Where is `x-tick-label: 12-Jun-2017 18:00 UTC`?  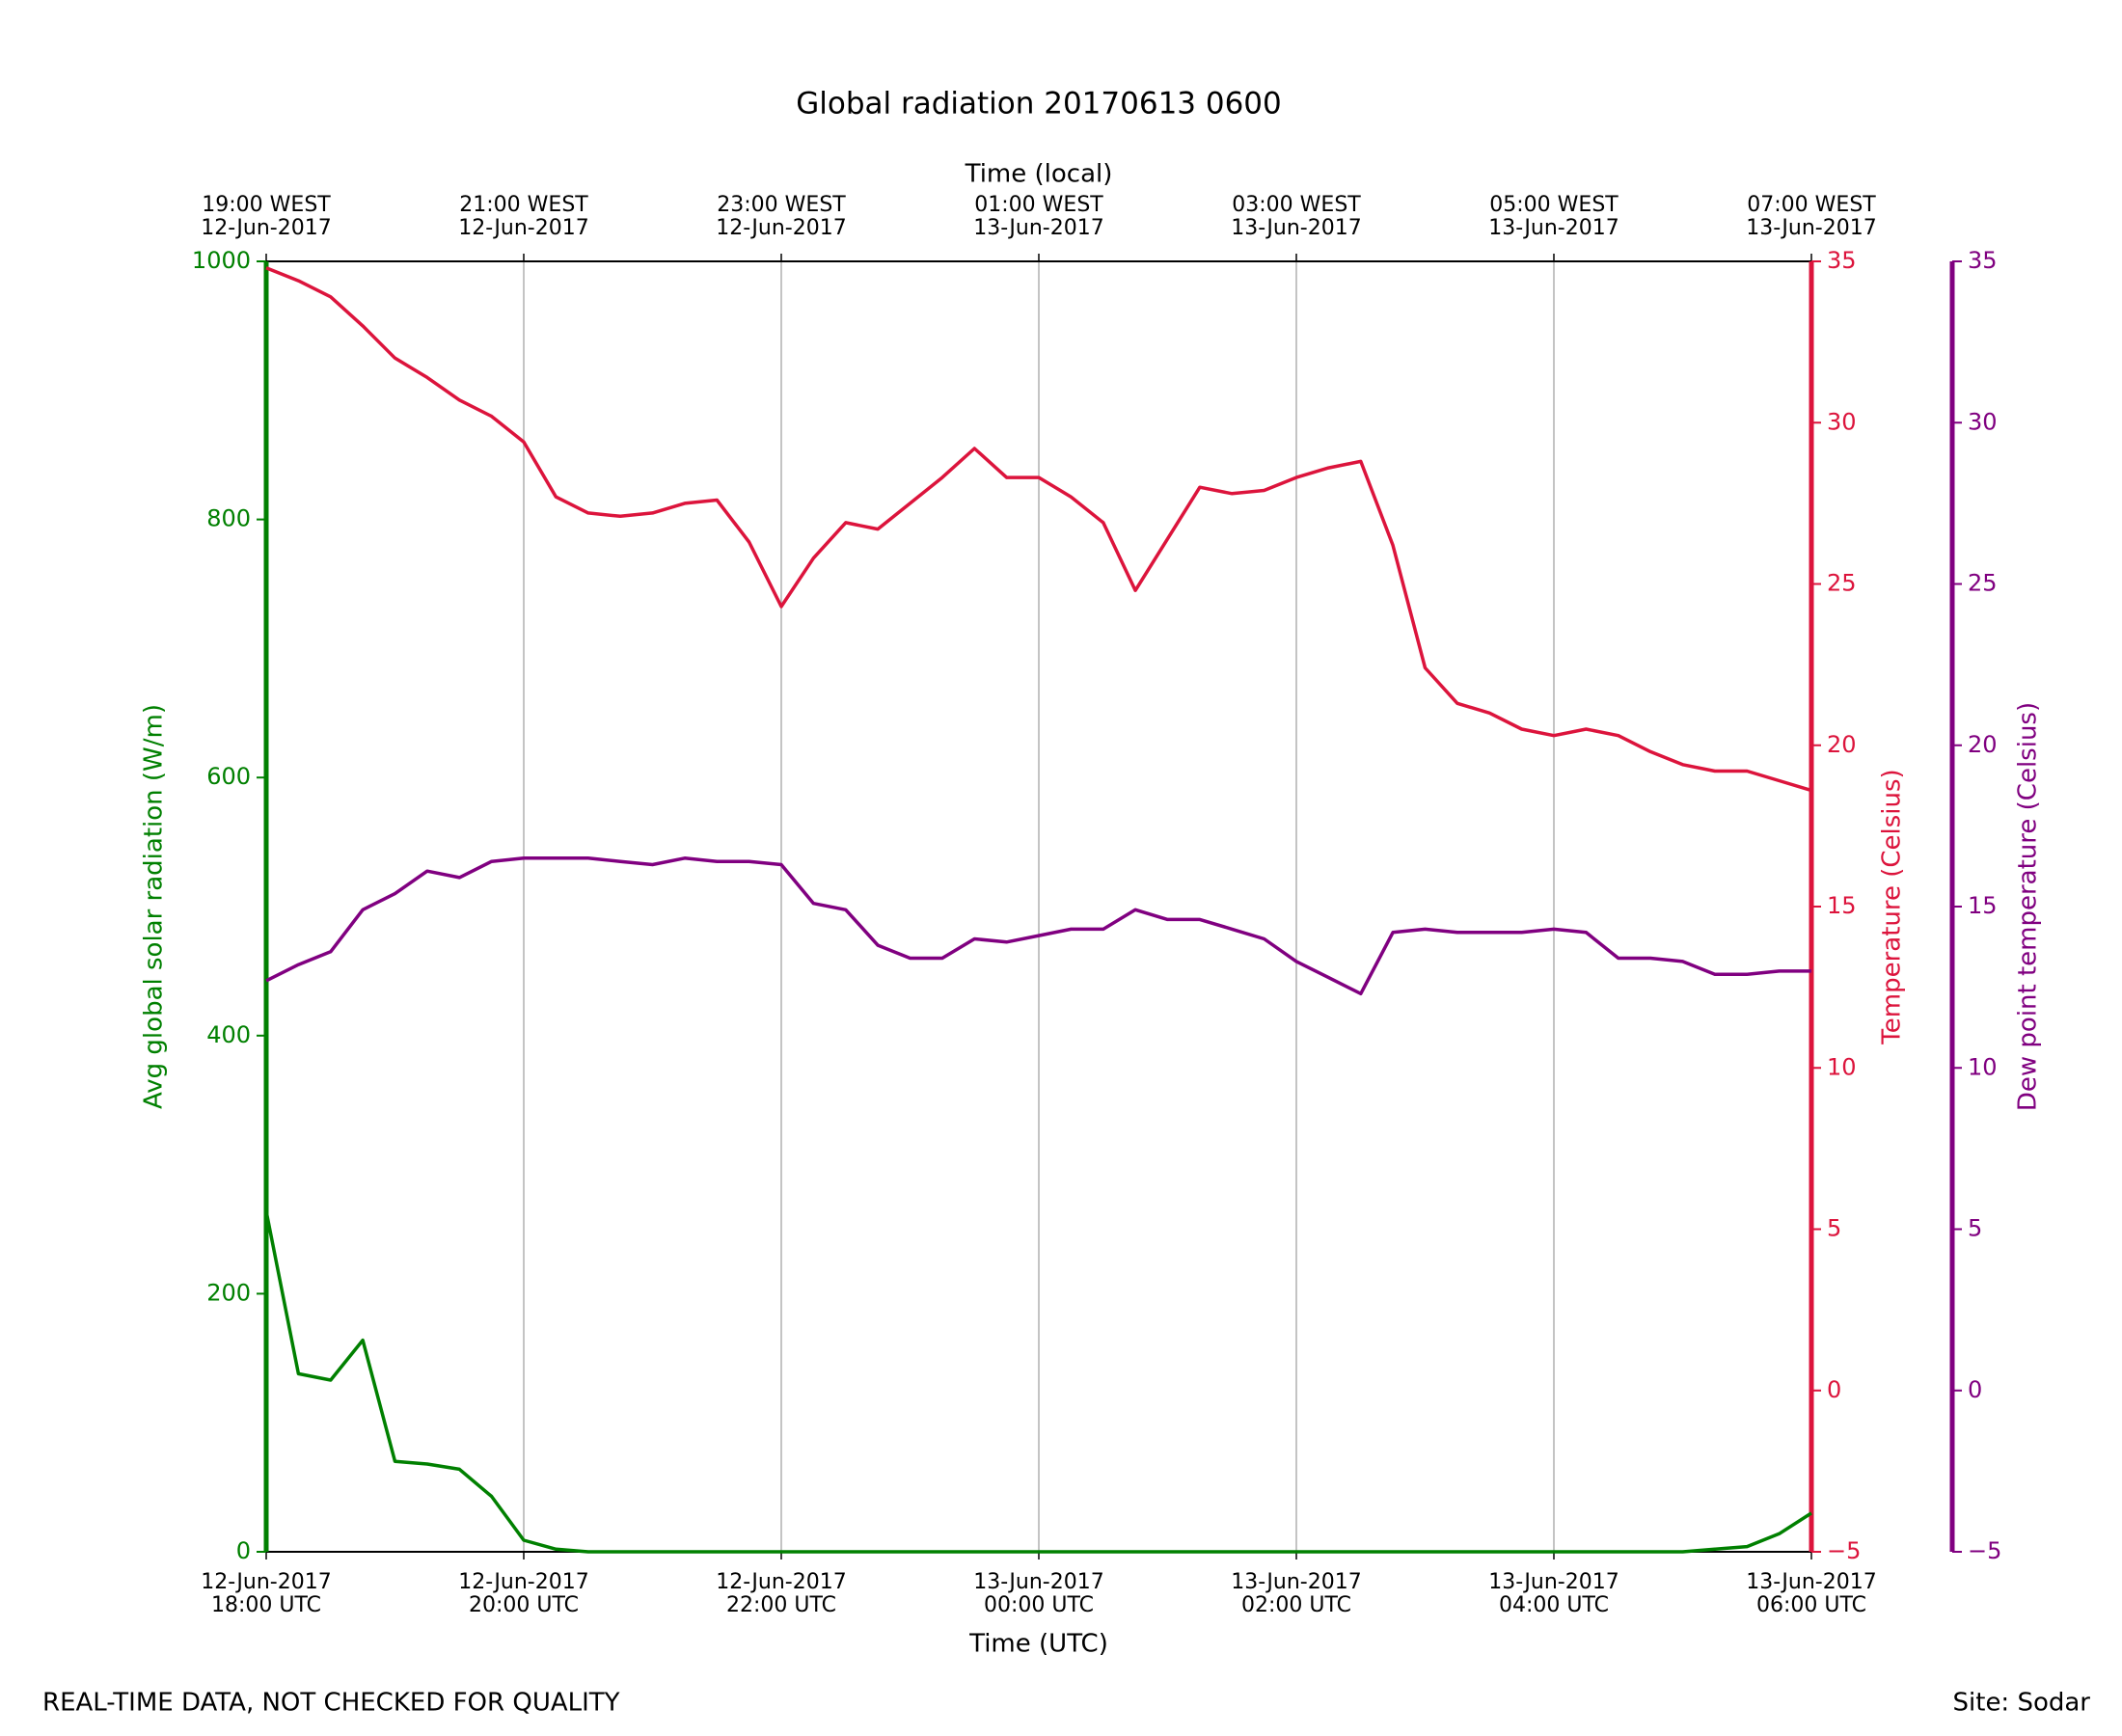 x-tick-label: 12-Jun-2017 18:00 UTC is located at coordinates (266, 1593).